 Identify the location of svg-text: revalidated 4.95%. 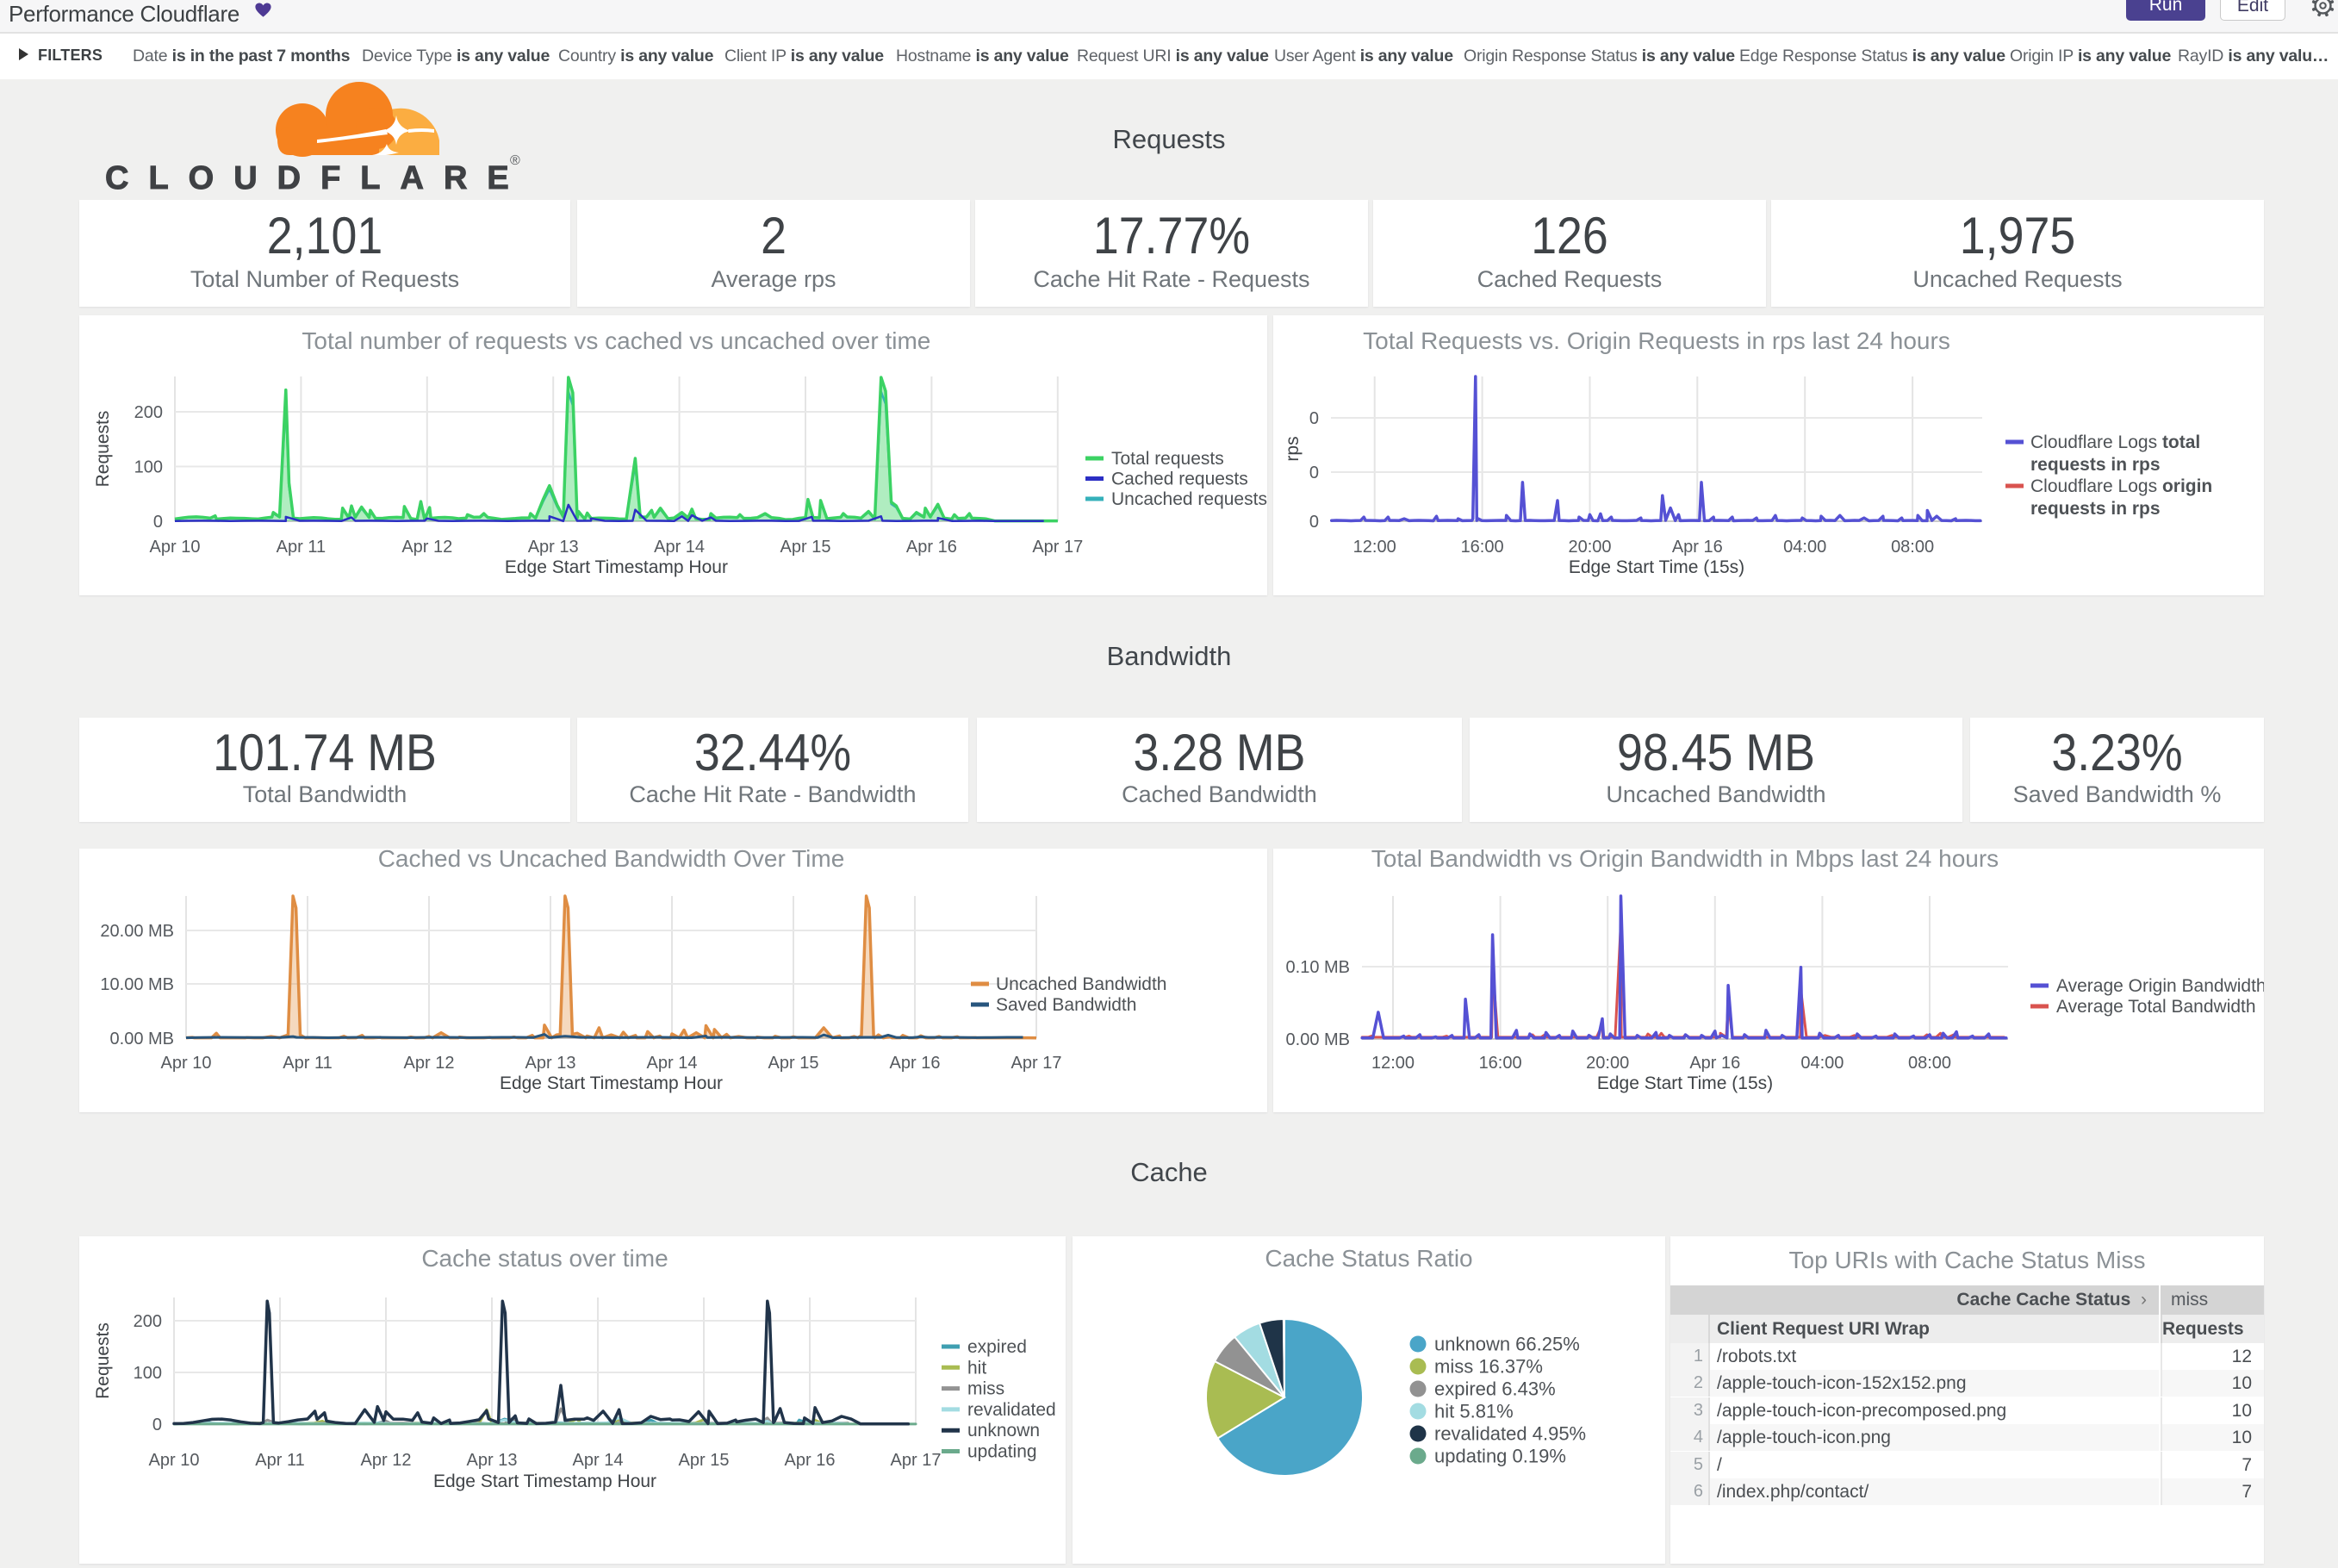
(1510, 1434).